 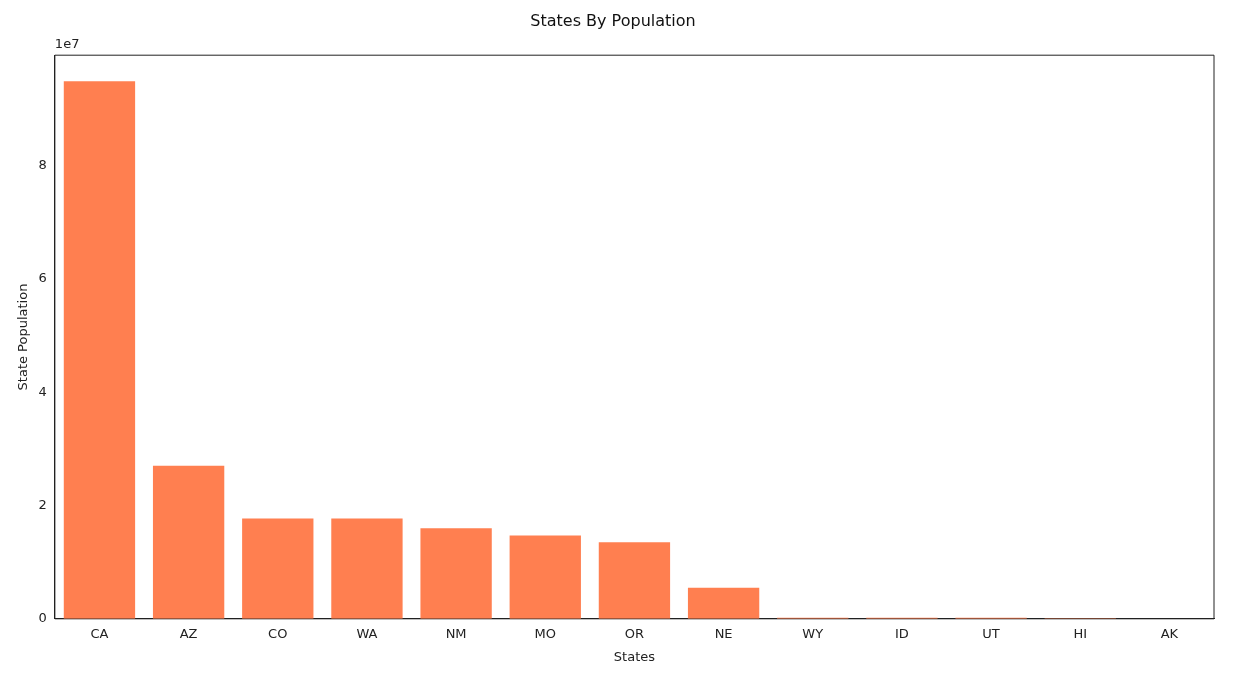 I want to click on x-tick-label: ID, so click(x=902, y=633).